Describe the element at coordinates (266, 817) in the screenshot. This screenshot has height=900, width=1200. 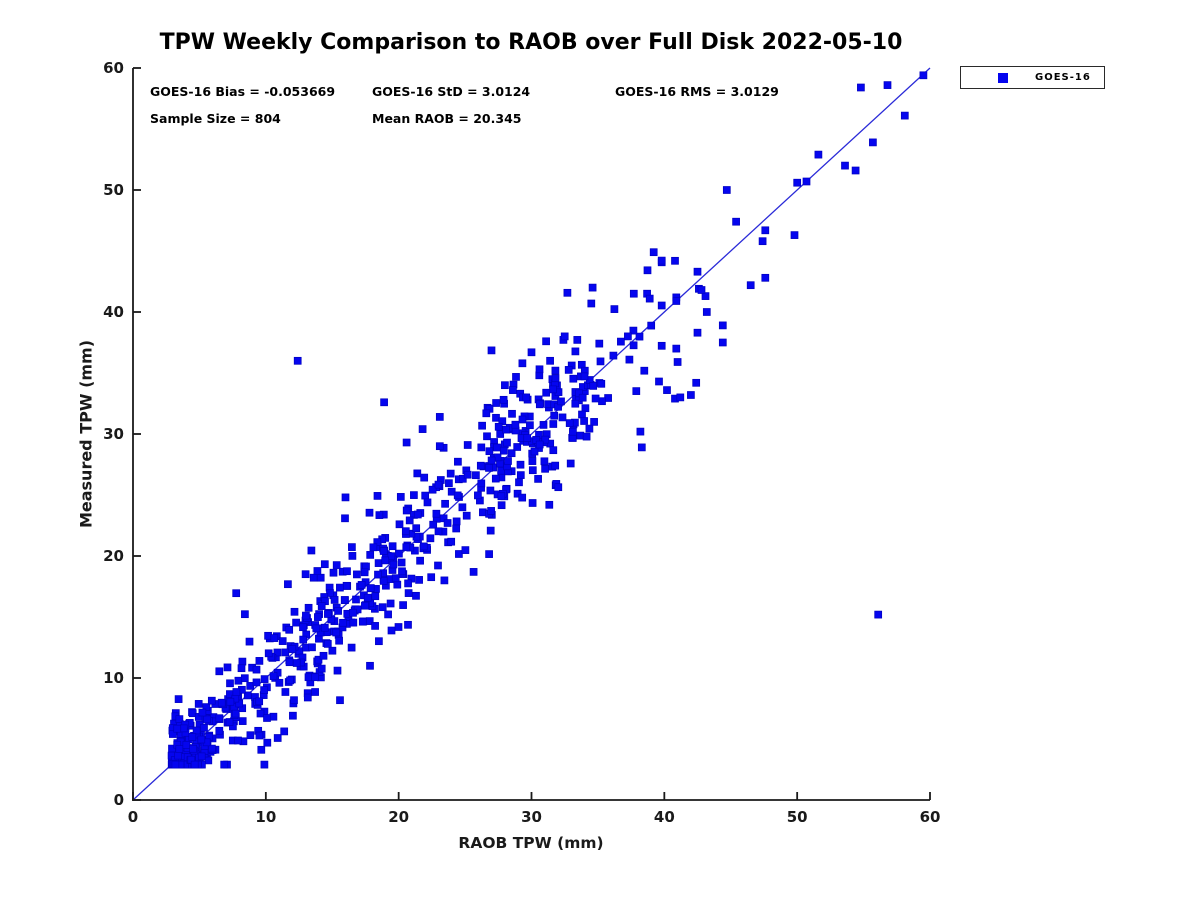
I see `x-tick-label: 10` at that location.